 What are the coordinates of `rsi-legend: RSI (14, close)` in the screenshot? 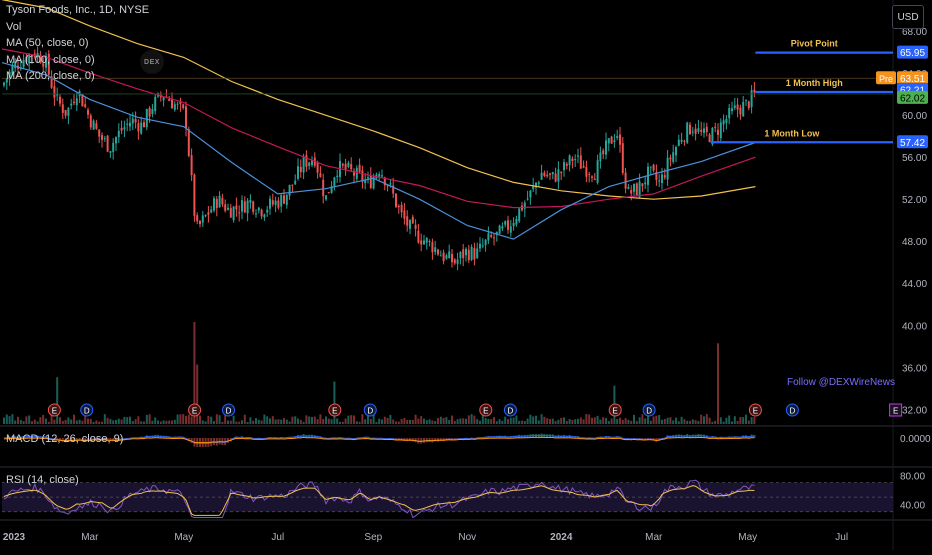 It's located at (42, 480).